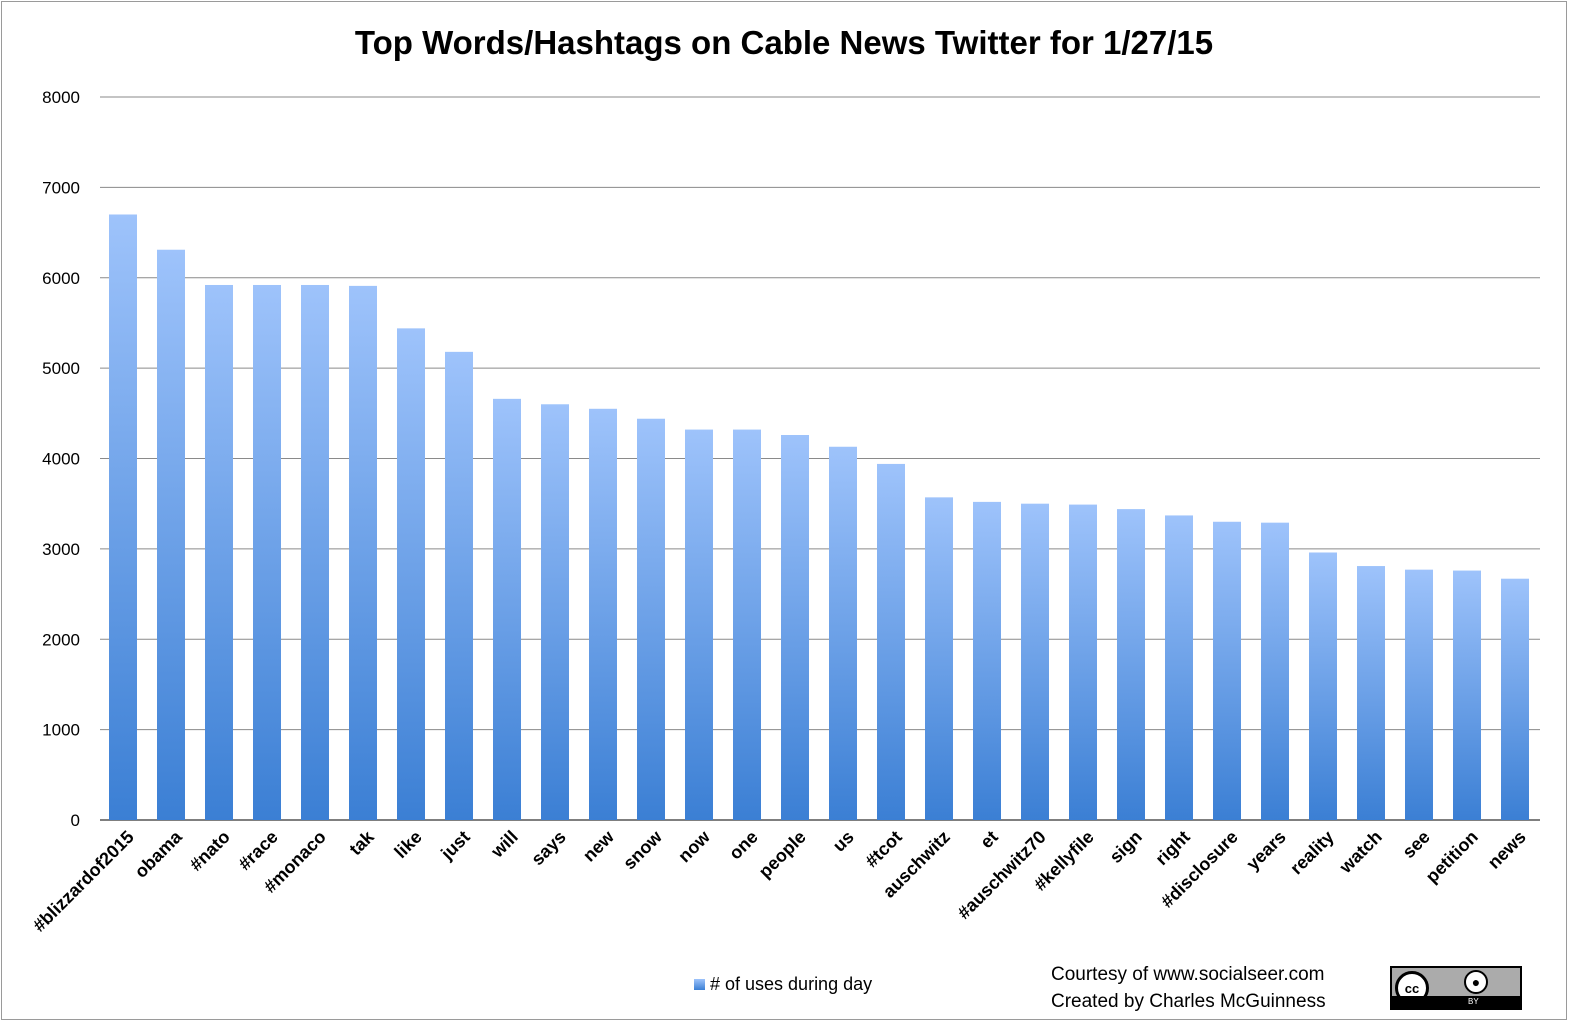  I want to click on attribution-person-icon: ●, so click(1476, 982).